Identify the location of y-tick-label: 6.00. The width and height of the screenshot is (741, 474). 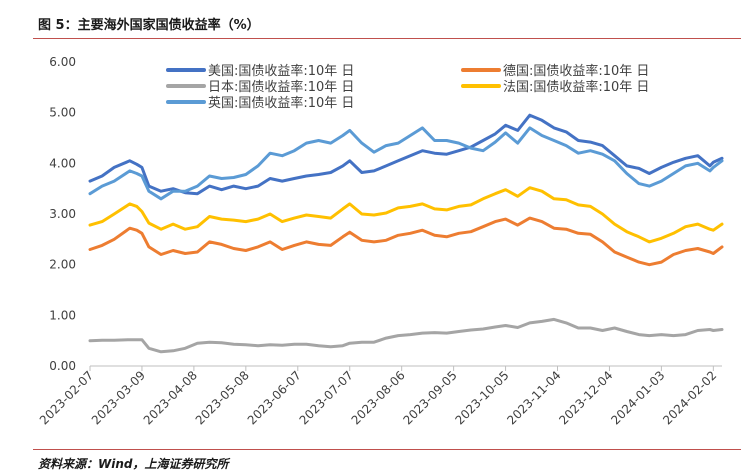
(62, 62).